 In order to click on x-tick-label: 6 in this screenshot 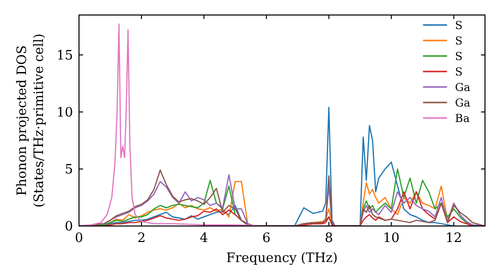, I will do `click(266, 238)`.